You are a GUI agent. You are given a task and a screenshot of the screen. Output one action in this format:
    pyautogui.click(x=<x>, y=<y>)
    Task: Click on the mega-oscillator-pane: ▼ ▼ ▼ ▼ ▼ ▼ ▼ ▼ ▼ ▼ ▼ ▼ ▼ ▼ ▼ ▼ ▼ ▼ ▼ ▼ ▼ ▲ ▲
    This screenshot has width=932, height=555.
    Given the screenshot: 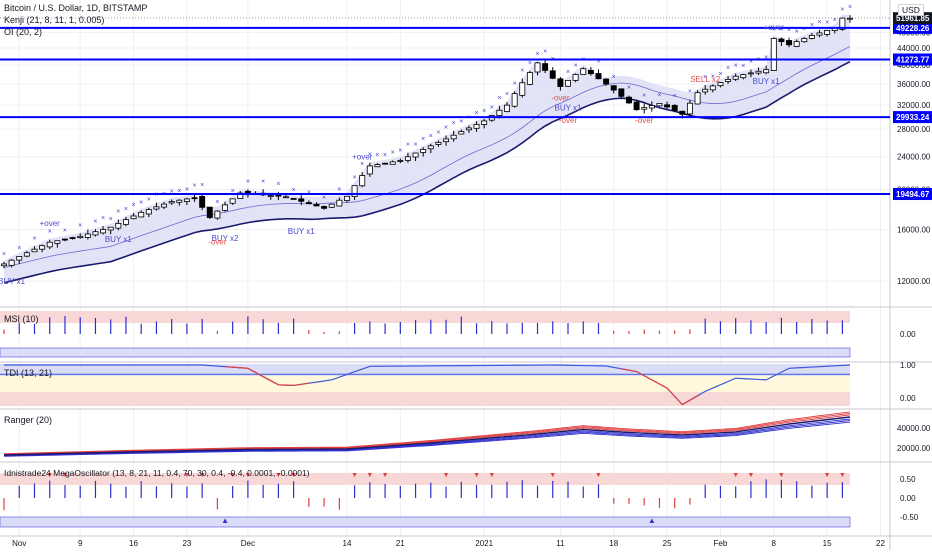 What is the action you would take?
    pyautogui.click(x=425, y=500)
    